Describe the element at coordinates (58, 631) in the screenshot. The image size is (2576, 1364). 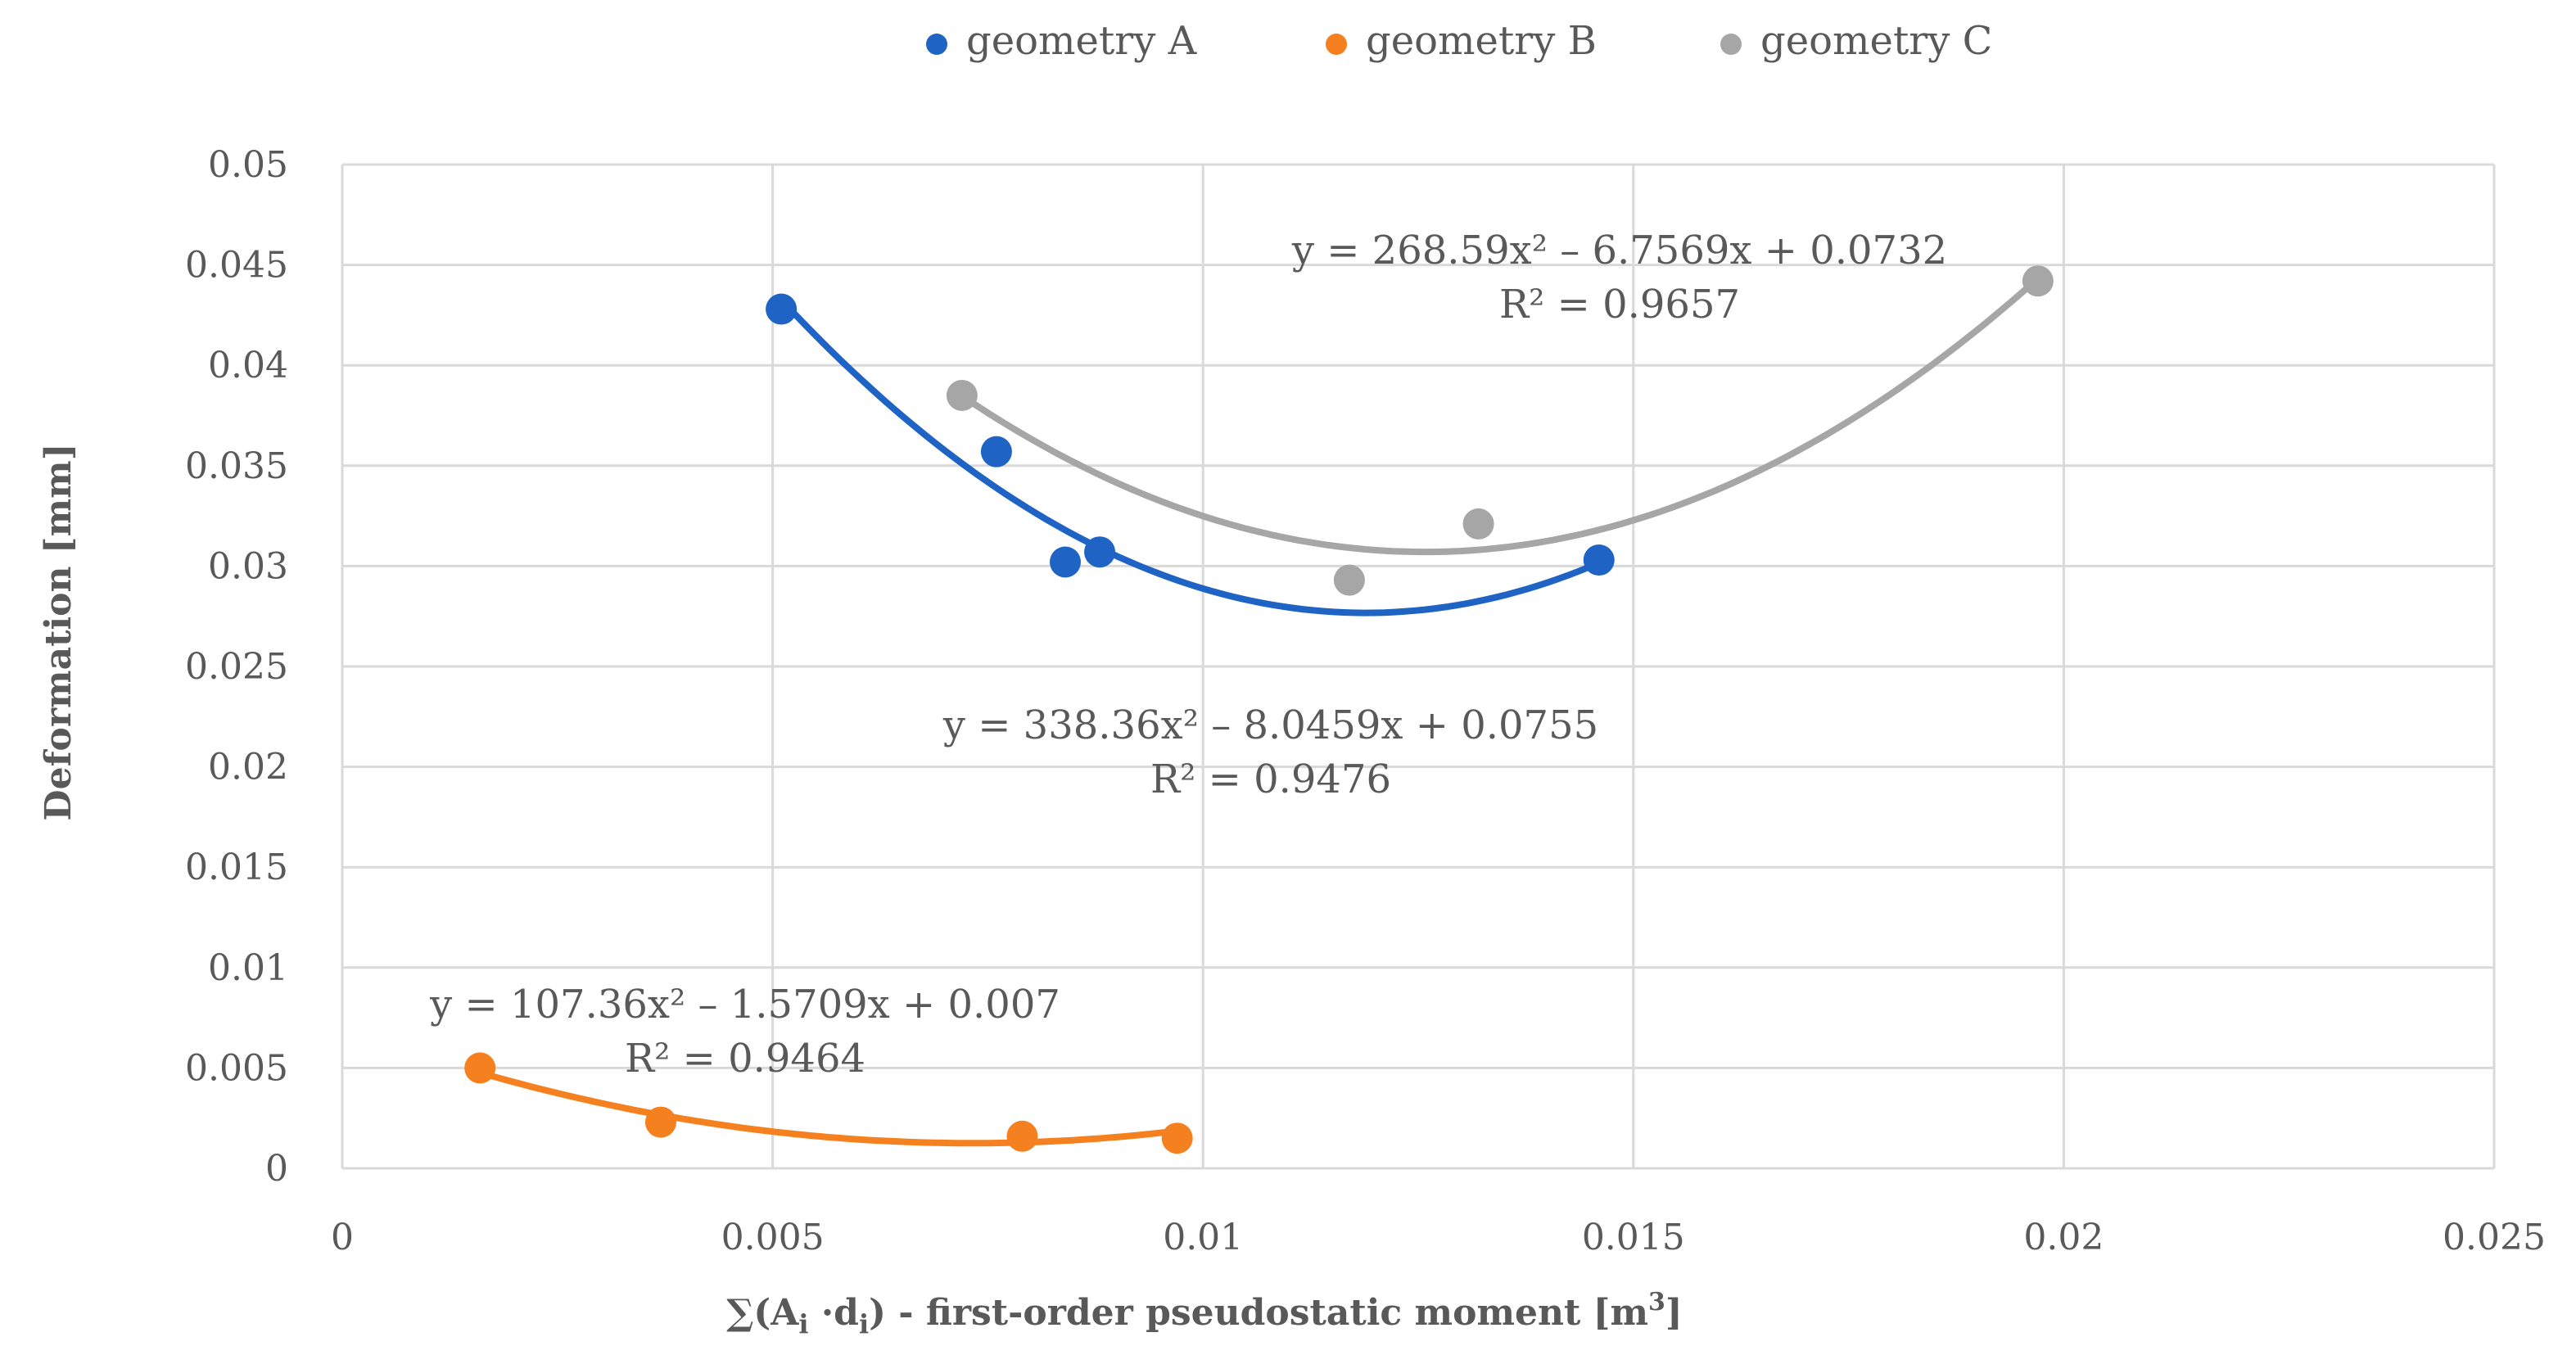
I see `y-axis-title: Deformation [mm]` at that location.